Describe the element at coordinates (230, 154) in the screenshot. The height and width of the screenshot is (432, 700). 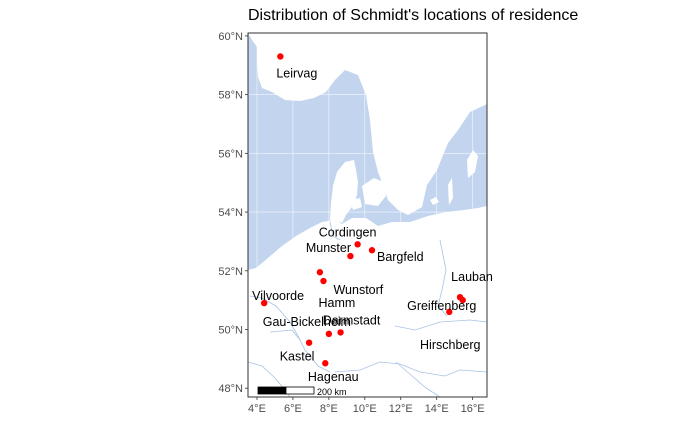
I see `y-tick-label: 56°N` at that location.